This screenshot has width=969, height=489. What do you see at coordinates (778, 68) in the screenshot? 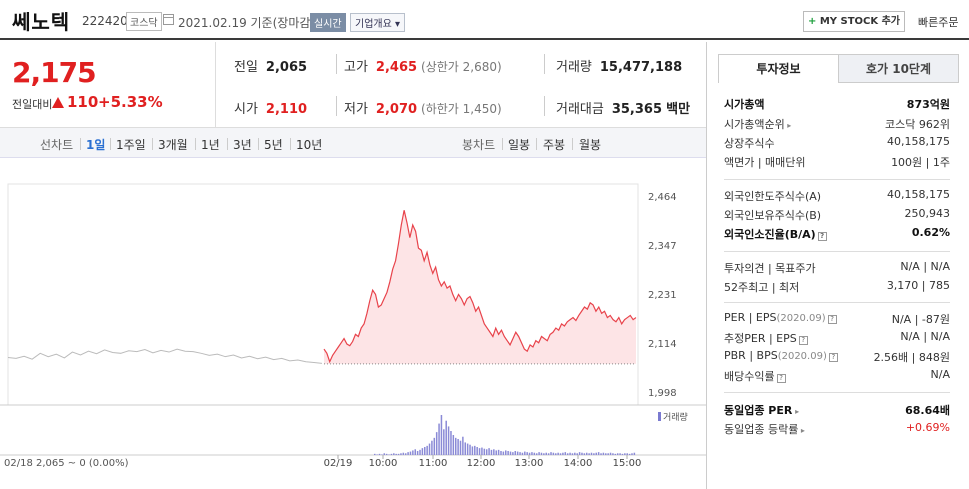
I see `tab-investment-info: 투자정보` at bounding box center [778, 68].